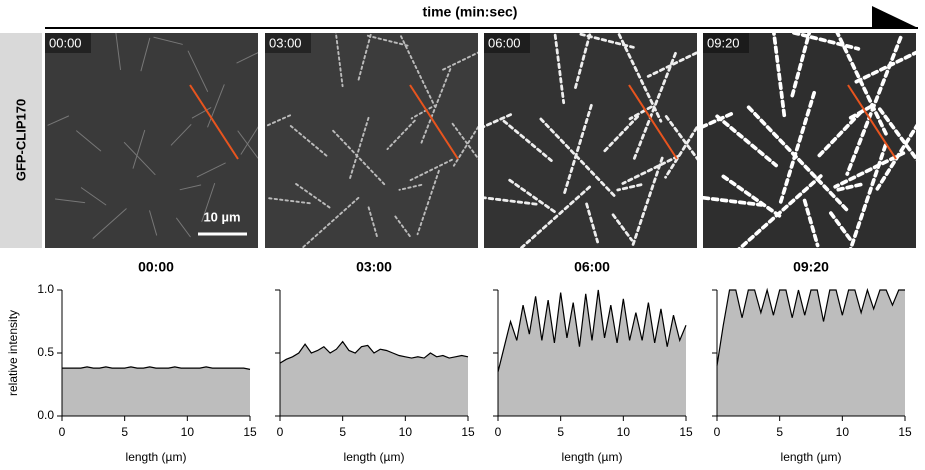  Describe the element at coordinates (13, 353) in the screenshot. I see `y-axis-label: relative intensity` at that location.